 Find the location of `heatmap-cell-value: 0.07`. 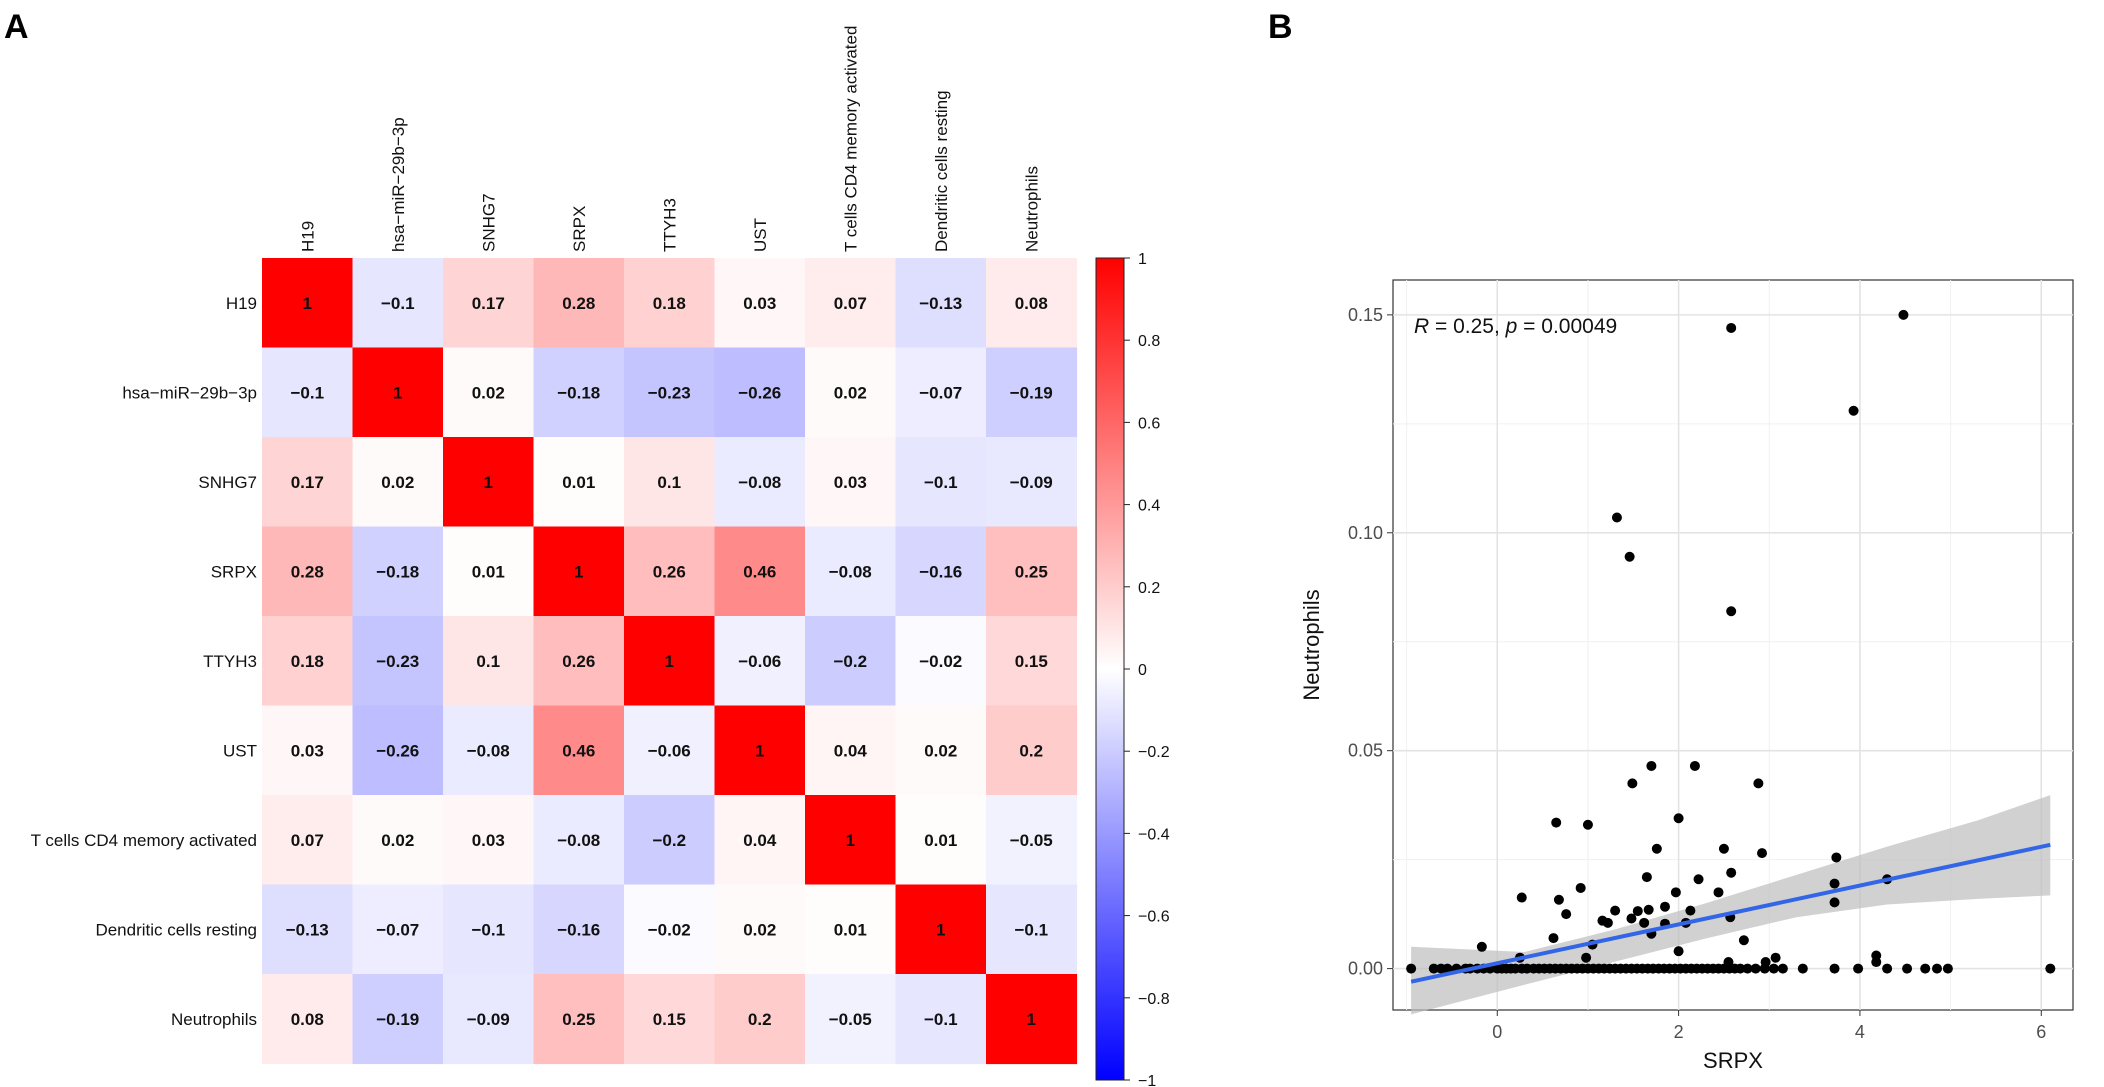

heatmap-cell-value: 0.07 is located at coordinates (307, 840).